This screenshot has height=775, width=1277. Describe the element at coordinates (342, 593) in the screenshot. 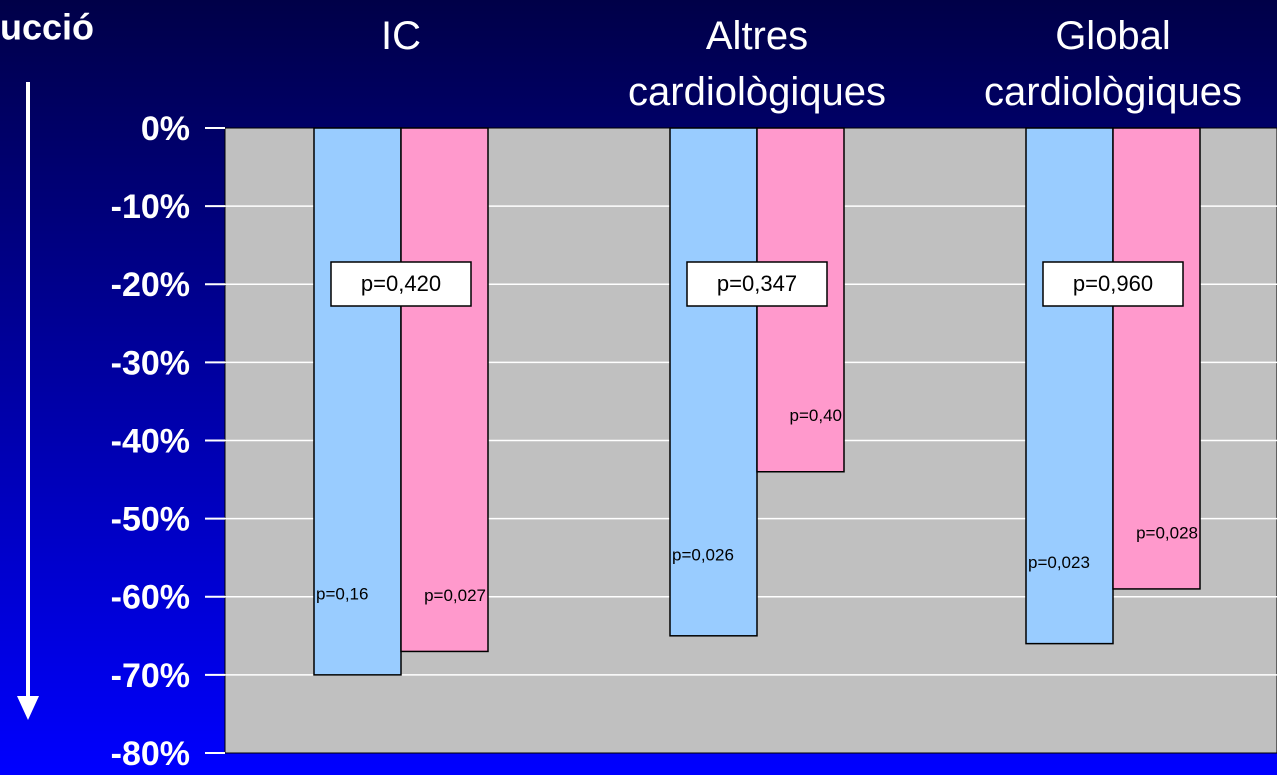

I see `bar-p-label: p=0,16` at that location.